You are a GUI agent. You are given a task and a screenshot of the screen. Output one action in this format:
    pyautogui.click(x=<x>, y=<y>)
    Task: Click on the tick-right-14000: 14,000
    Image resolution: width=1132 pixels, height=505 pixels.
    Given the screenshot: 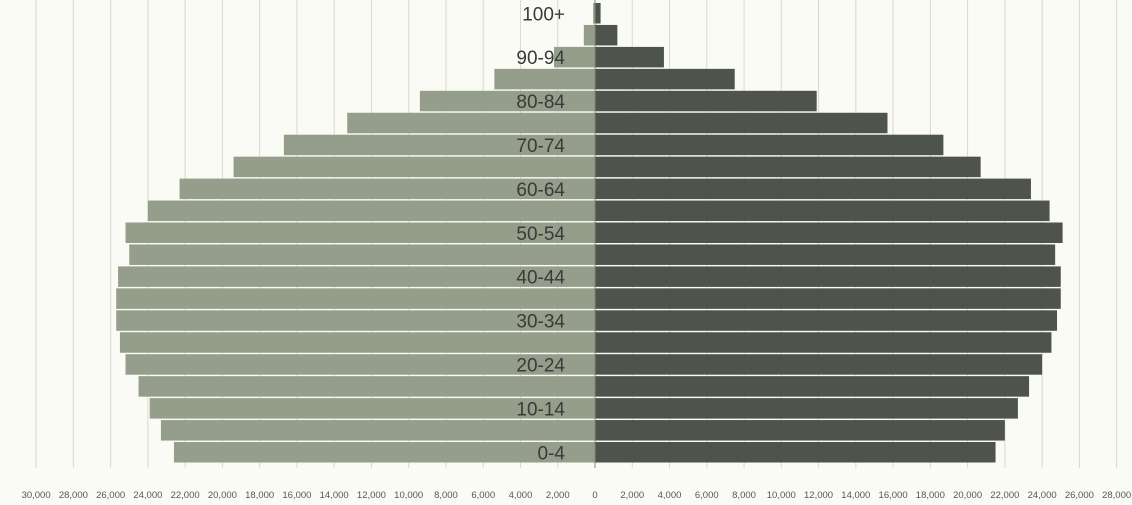 What is the action you would take?
    pyautogui.click(x=855, y=495)
    